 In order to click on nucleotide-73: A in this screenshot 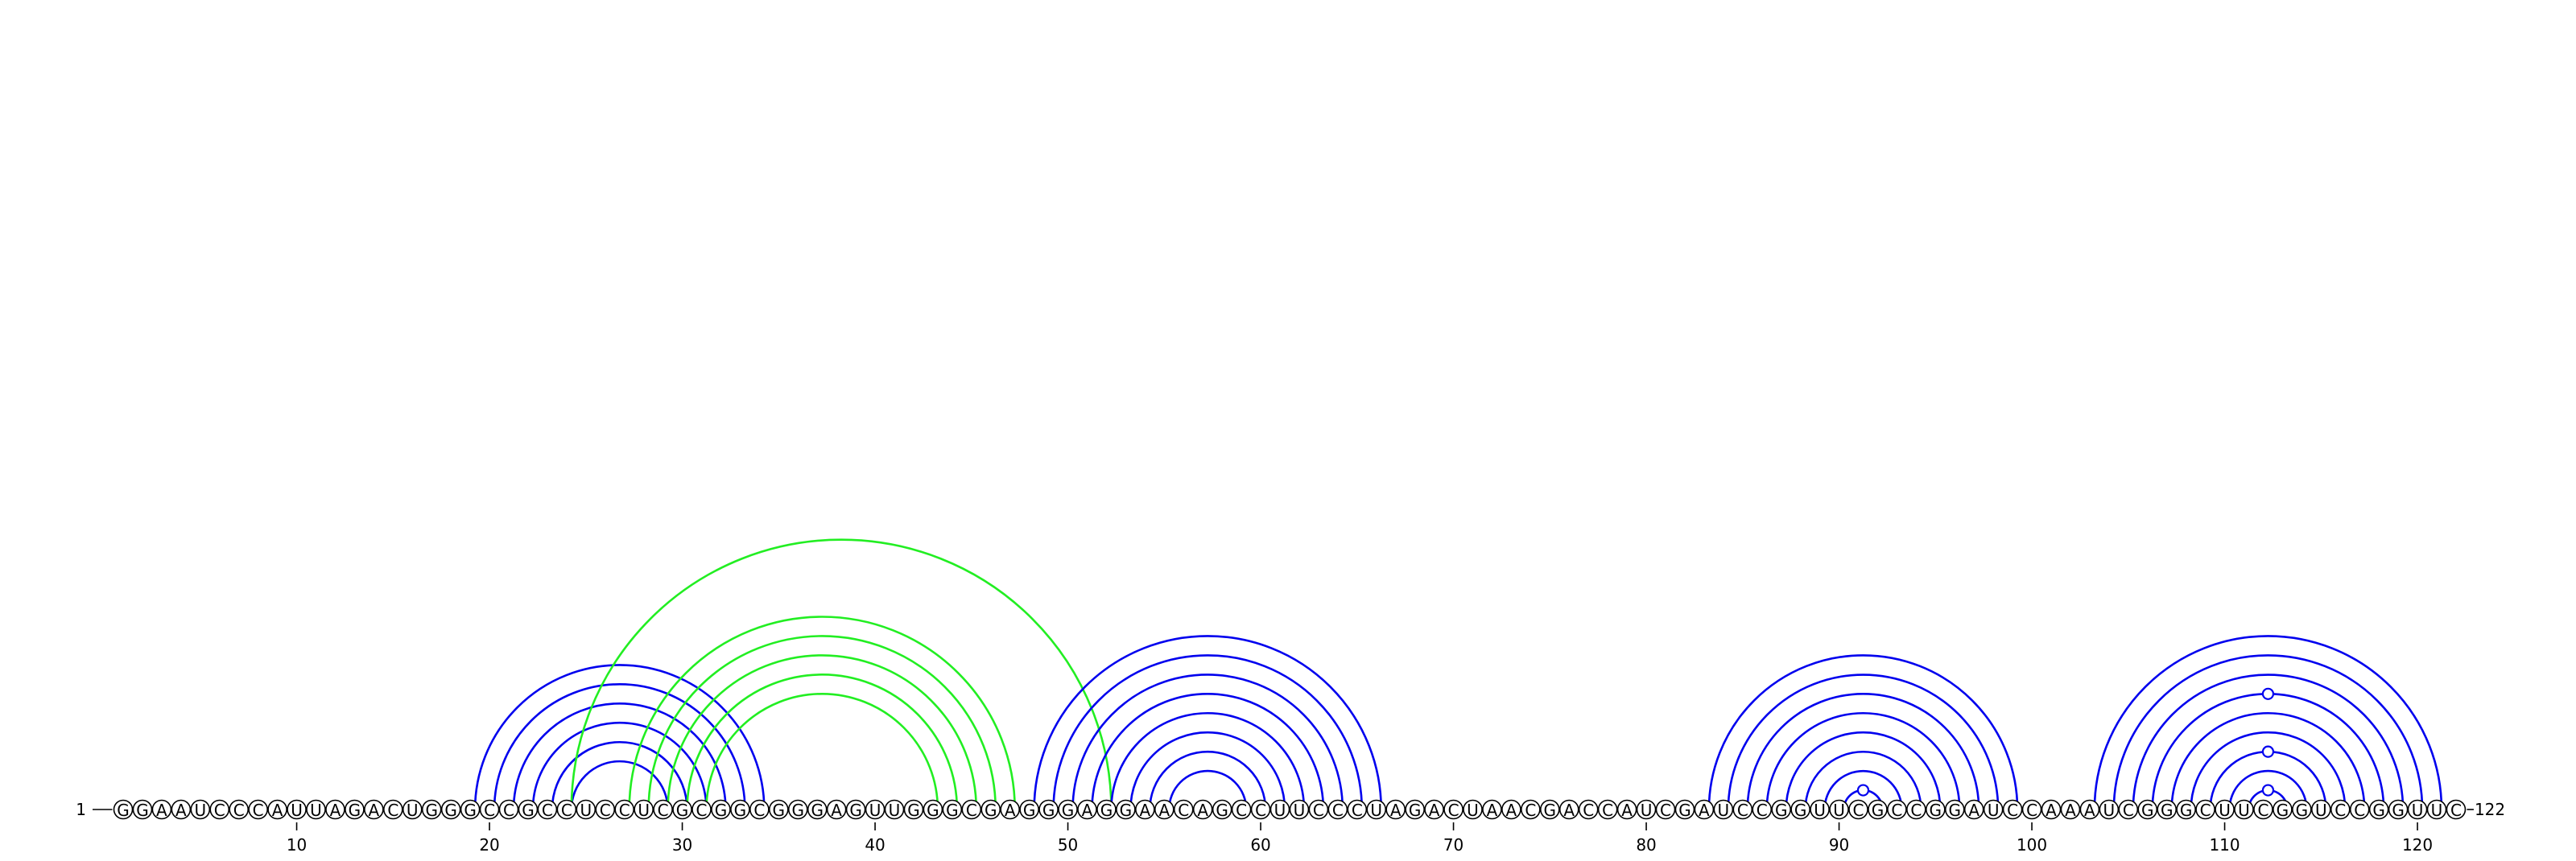, I will do `click(1511, 809)`.